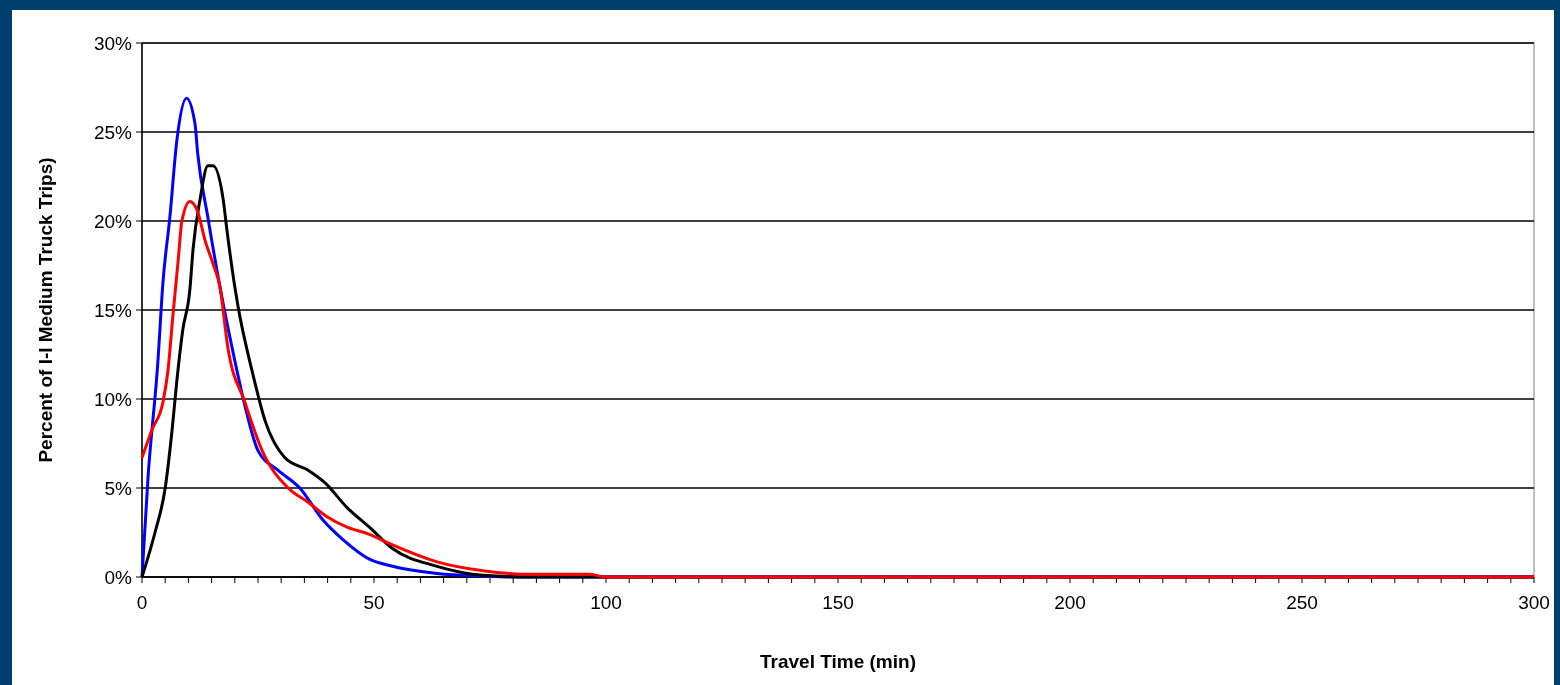 Image resolution: width=1560 pixels, height=685 pixels. I want to click on y-tick-label: 25%, so click(113, 132).